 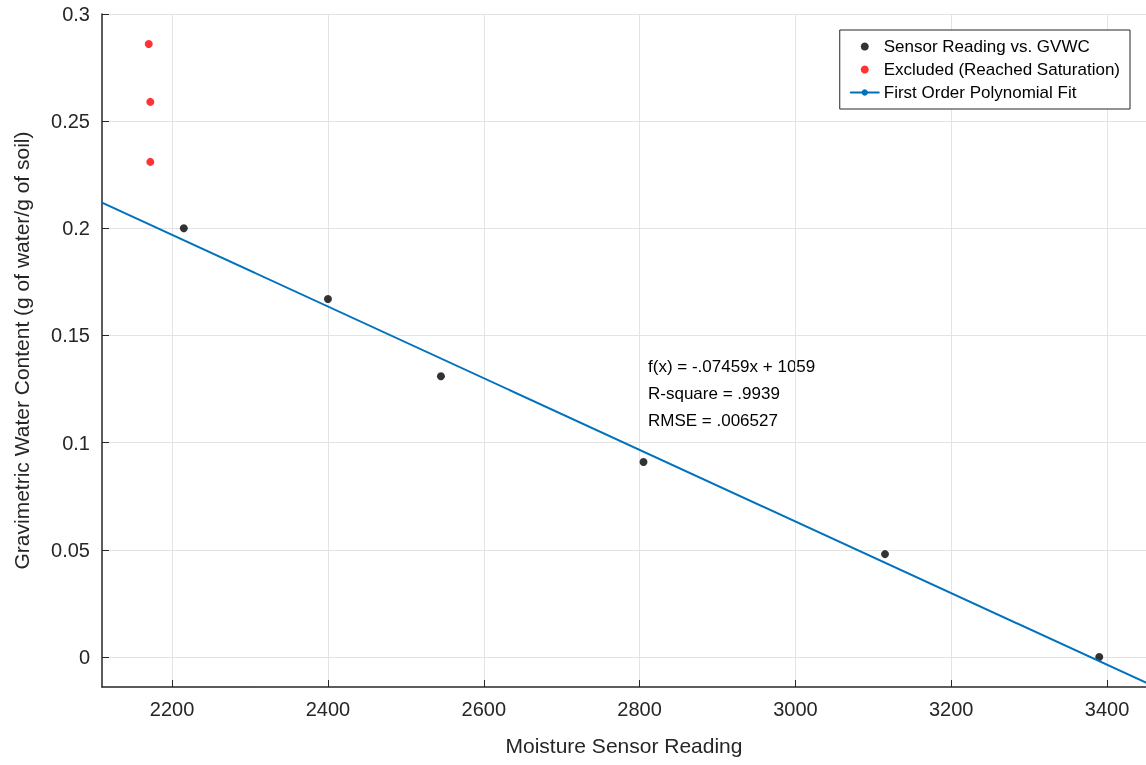 I want to click on legend-label: Sensor Reading vs. GVWC, so click(x=986, y=46).